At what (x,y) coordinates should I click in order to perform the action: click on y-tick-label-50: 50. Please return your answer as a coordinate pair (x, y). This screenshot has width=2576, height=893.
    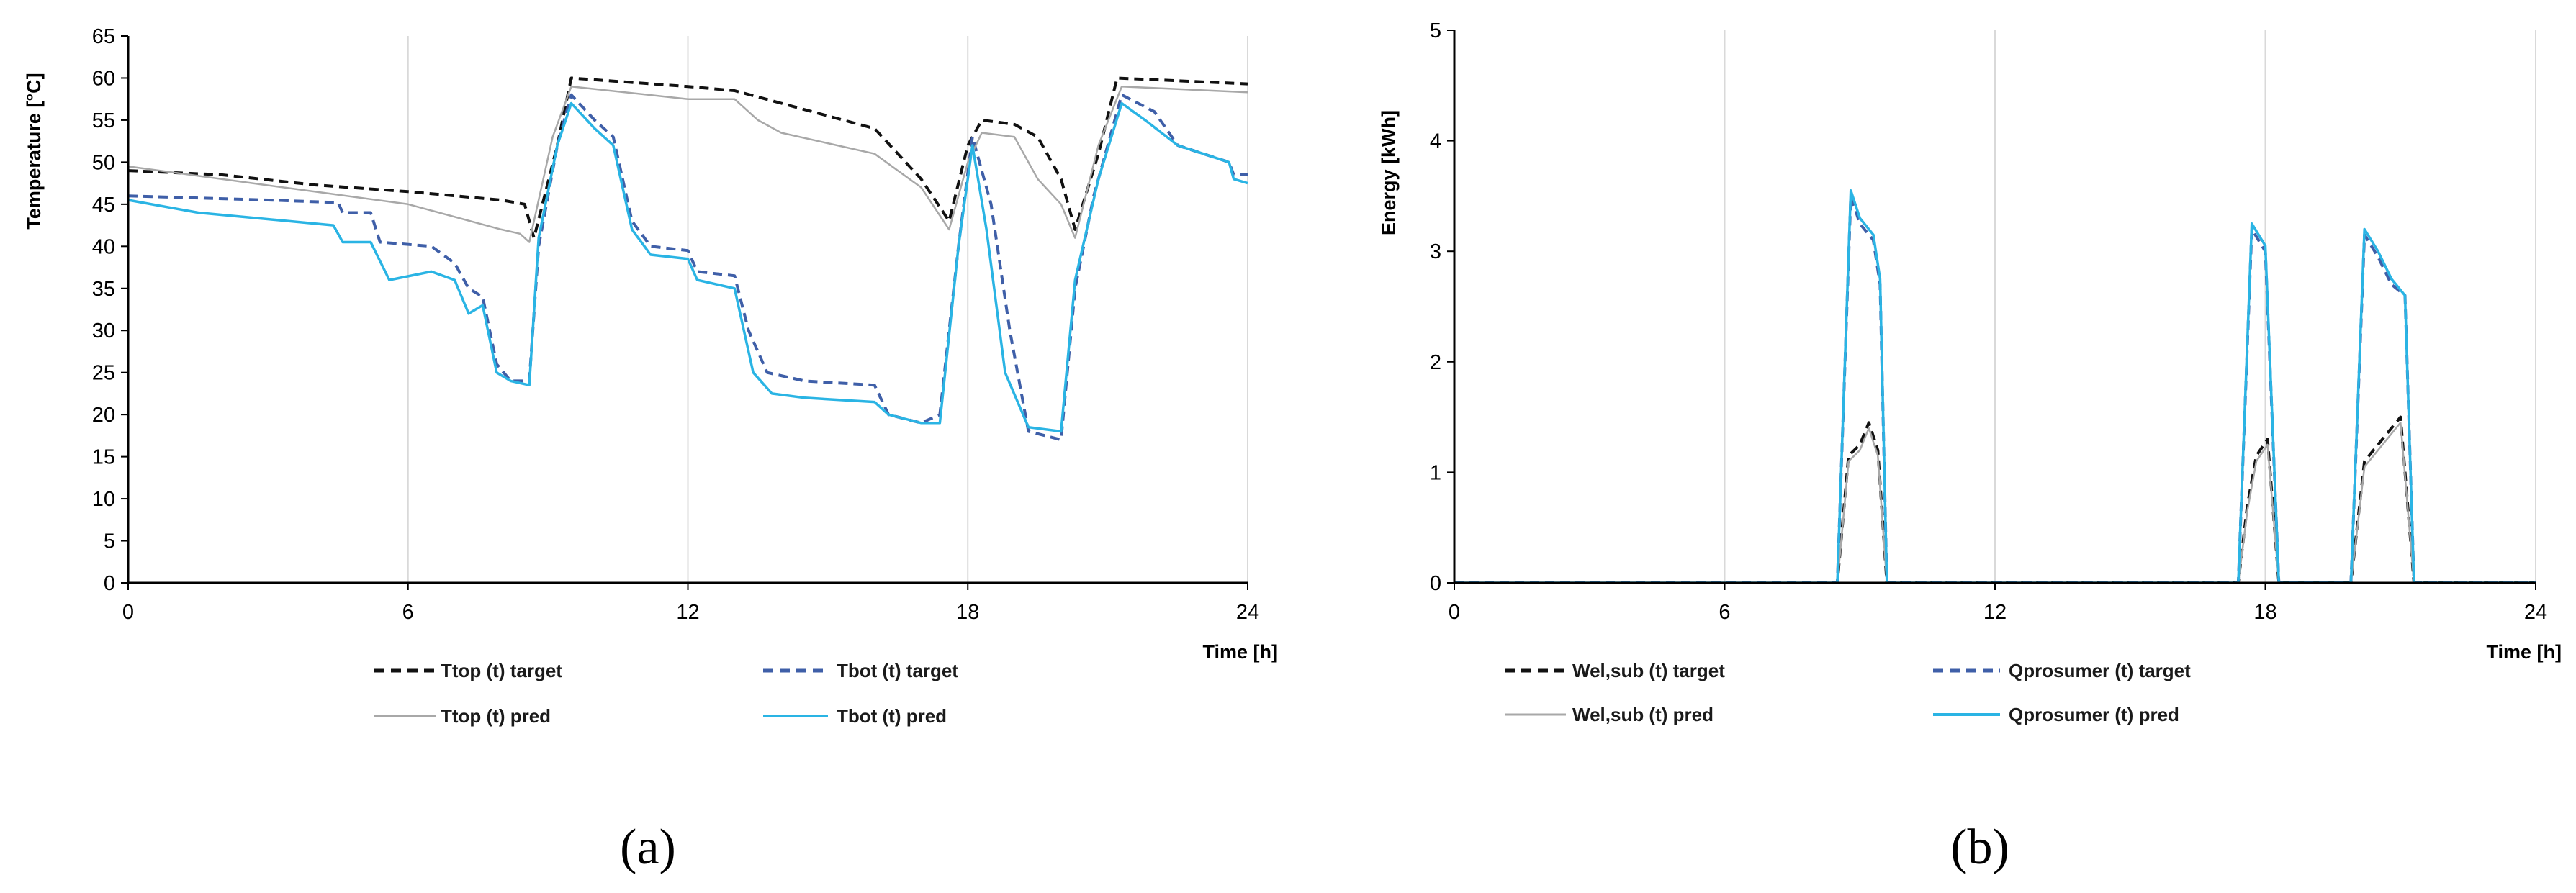
    Looking at the image, I should click on (104, 162).